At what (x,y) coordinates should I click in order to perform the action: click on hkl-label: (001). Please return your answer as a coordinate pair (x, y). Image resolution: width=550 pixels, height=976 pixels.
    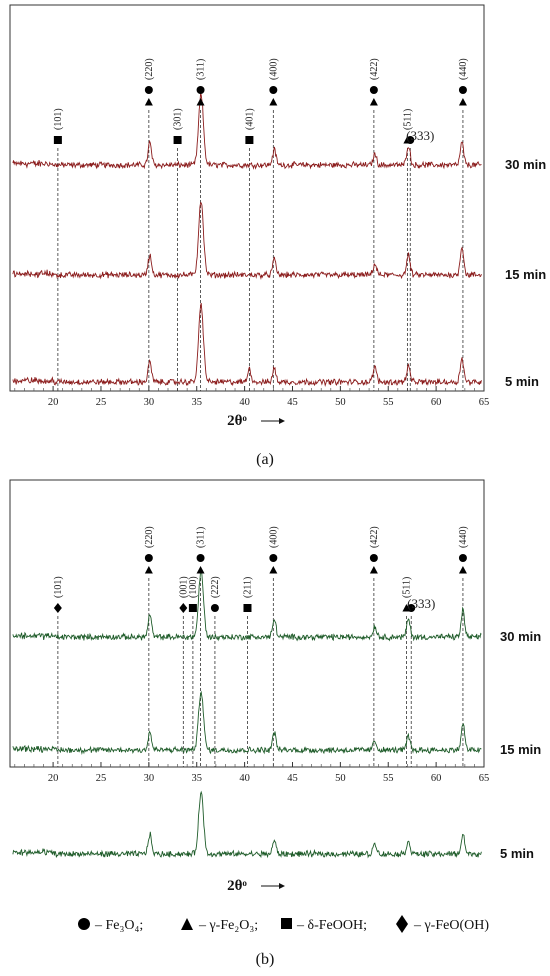
    Looking at the image, I should click on (183, 587).